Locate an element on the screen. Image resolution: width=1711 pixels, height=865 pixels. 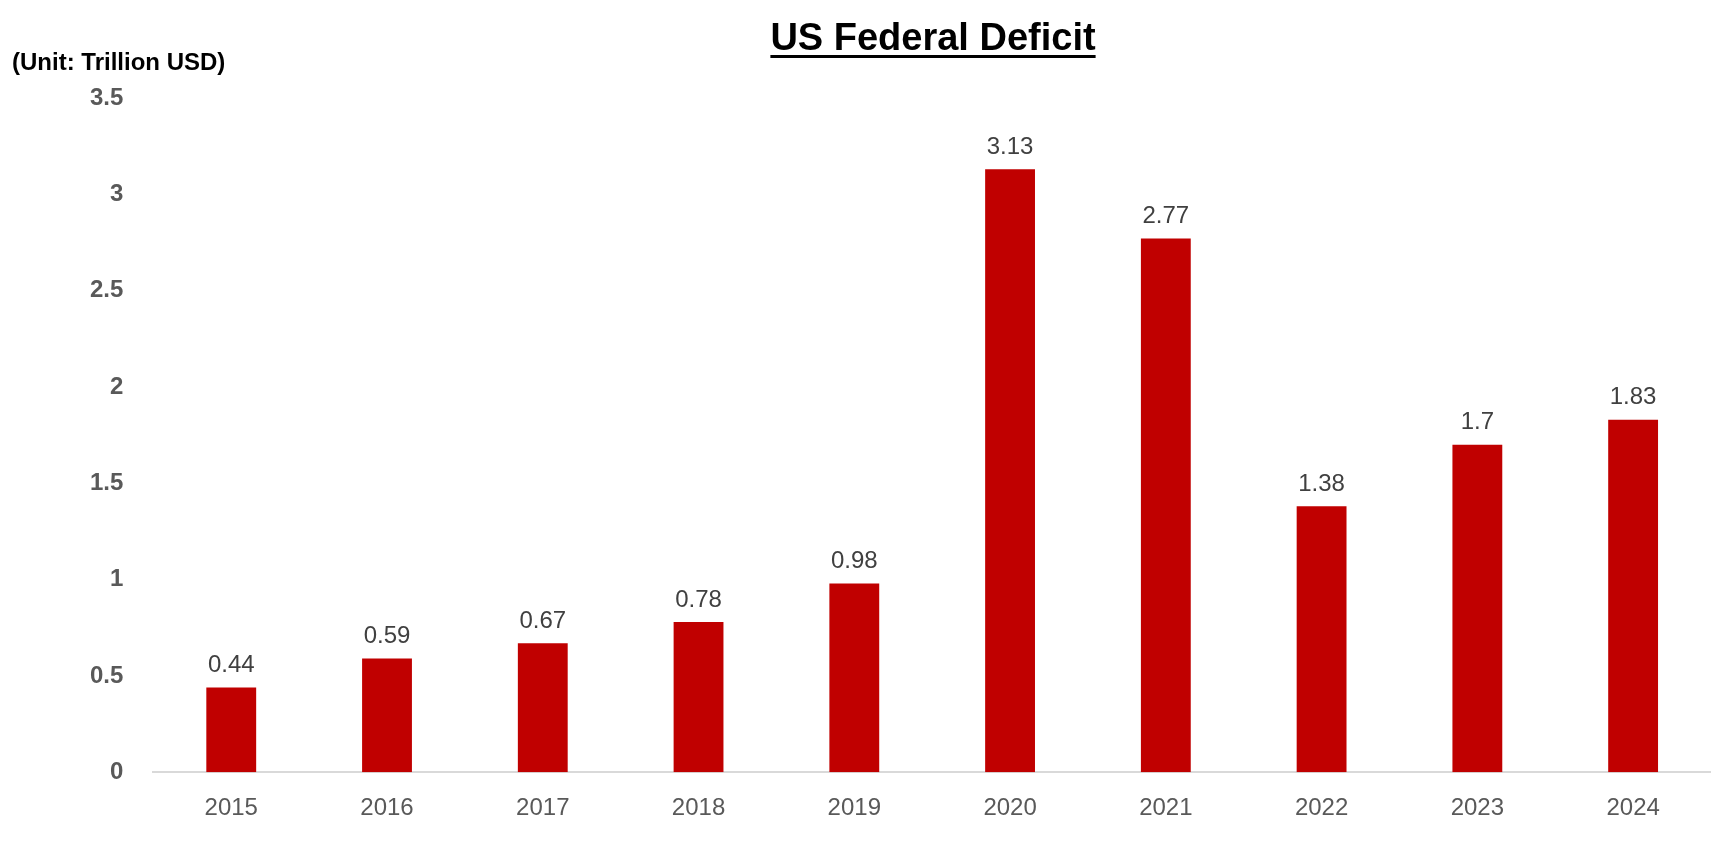
y-tick-label: 1.5 is located at coordinates (106, 481).